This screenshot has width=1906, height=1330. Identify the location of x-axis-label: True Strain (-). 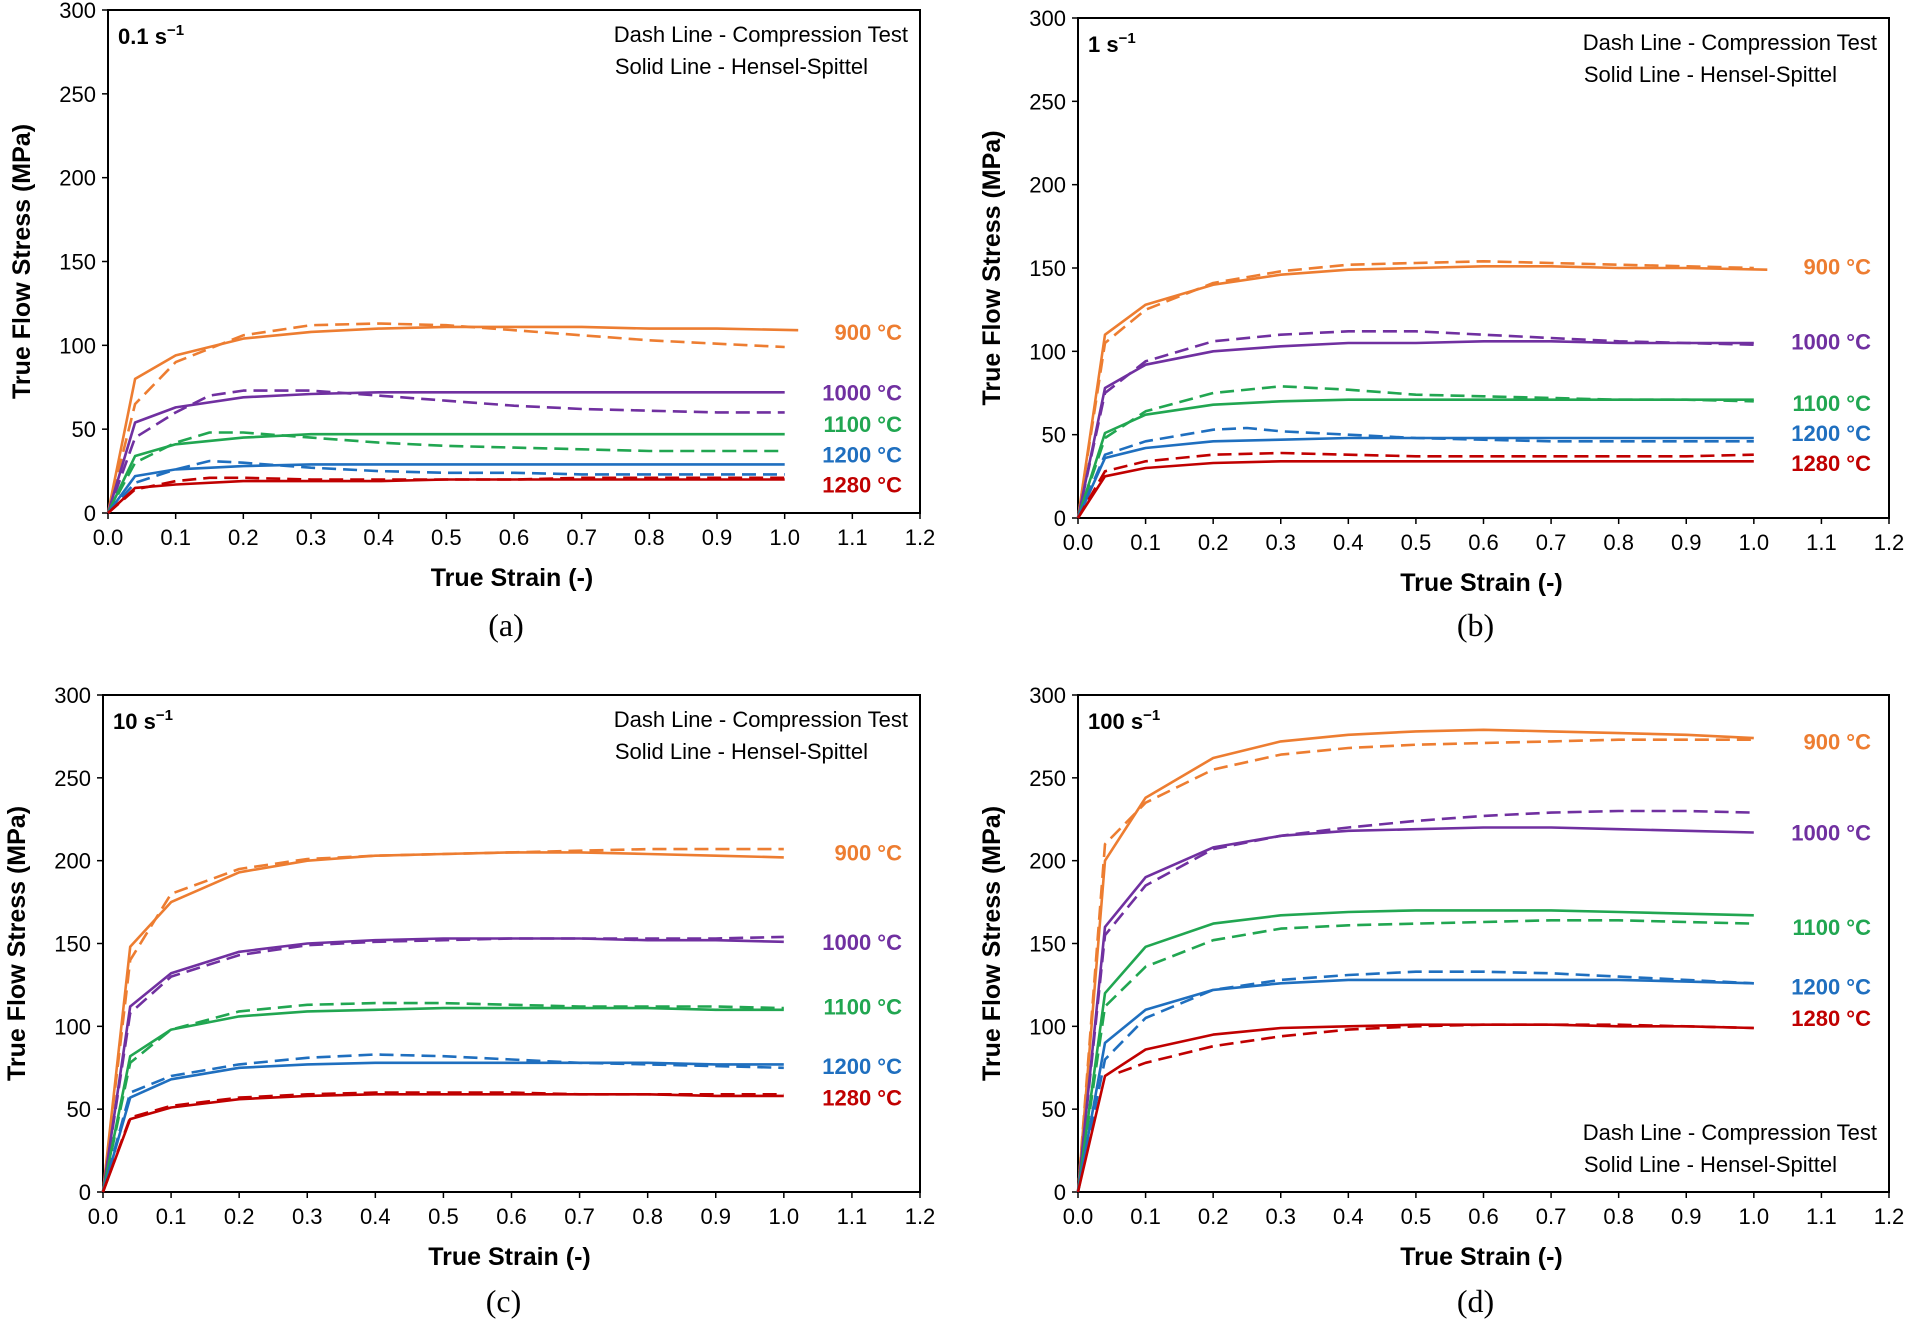
(1481, 1257).